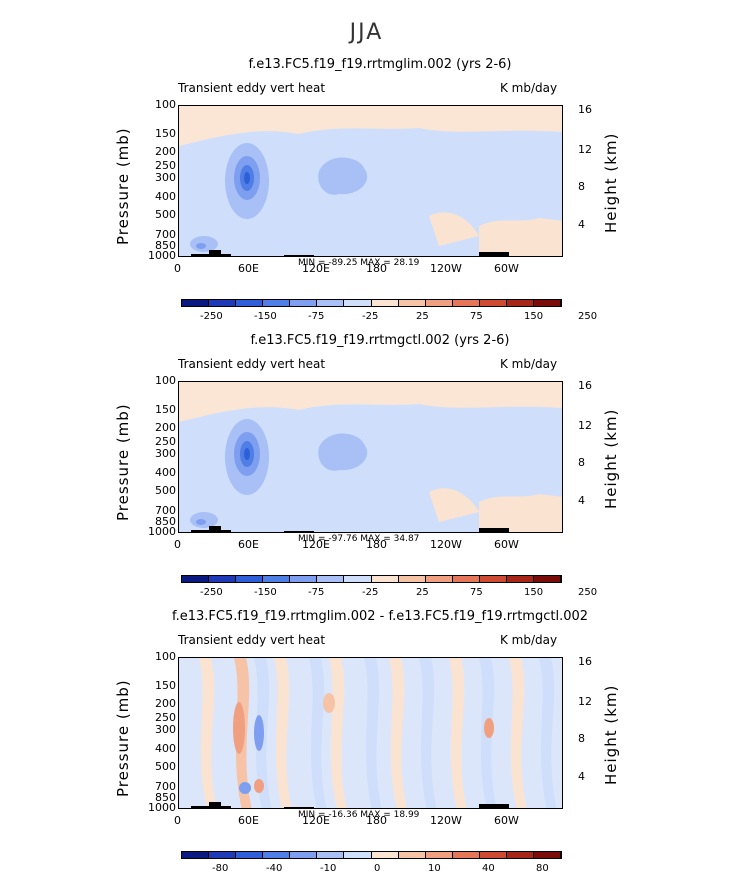  I want to click on longitude-tick-label: 180, so click(376, 820).